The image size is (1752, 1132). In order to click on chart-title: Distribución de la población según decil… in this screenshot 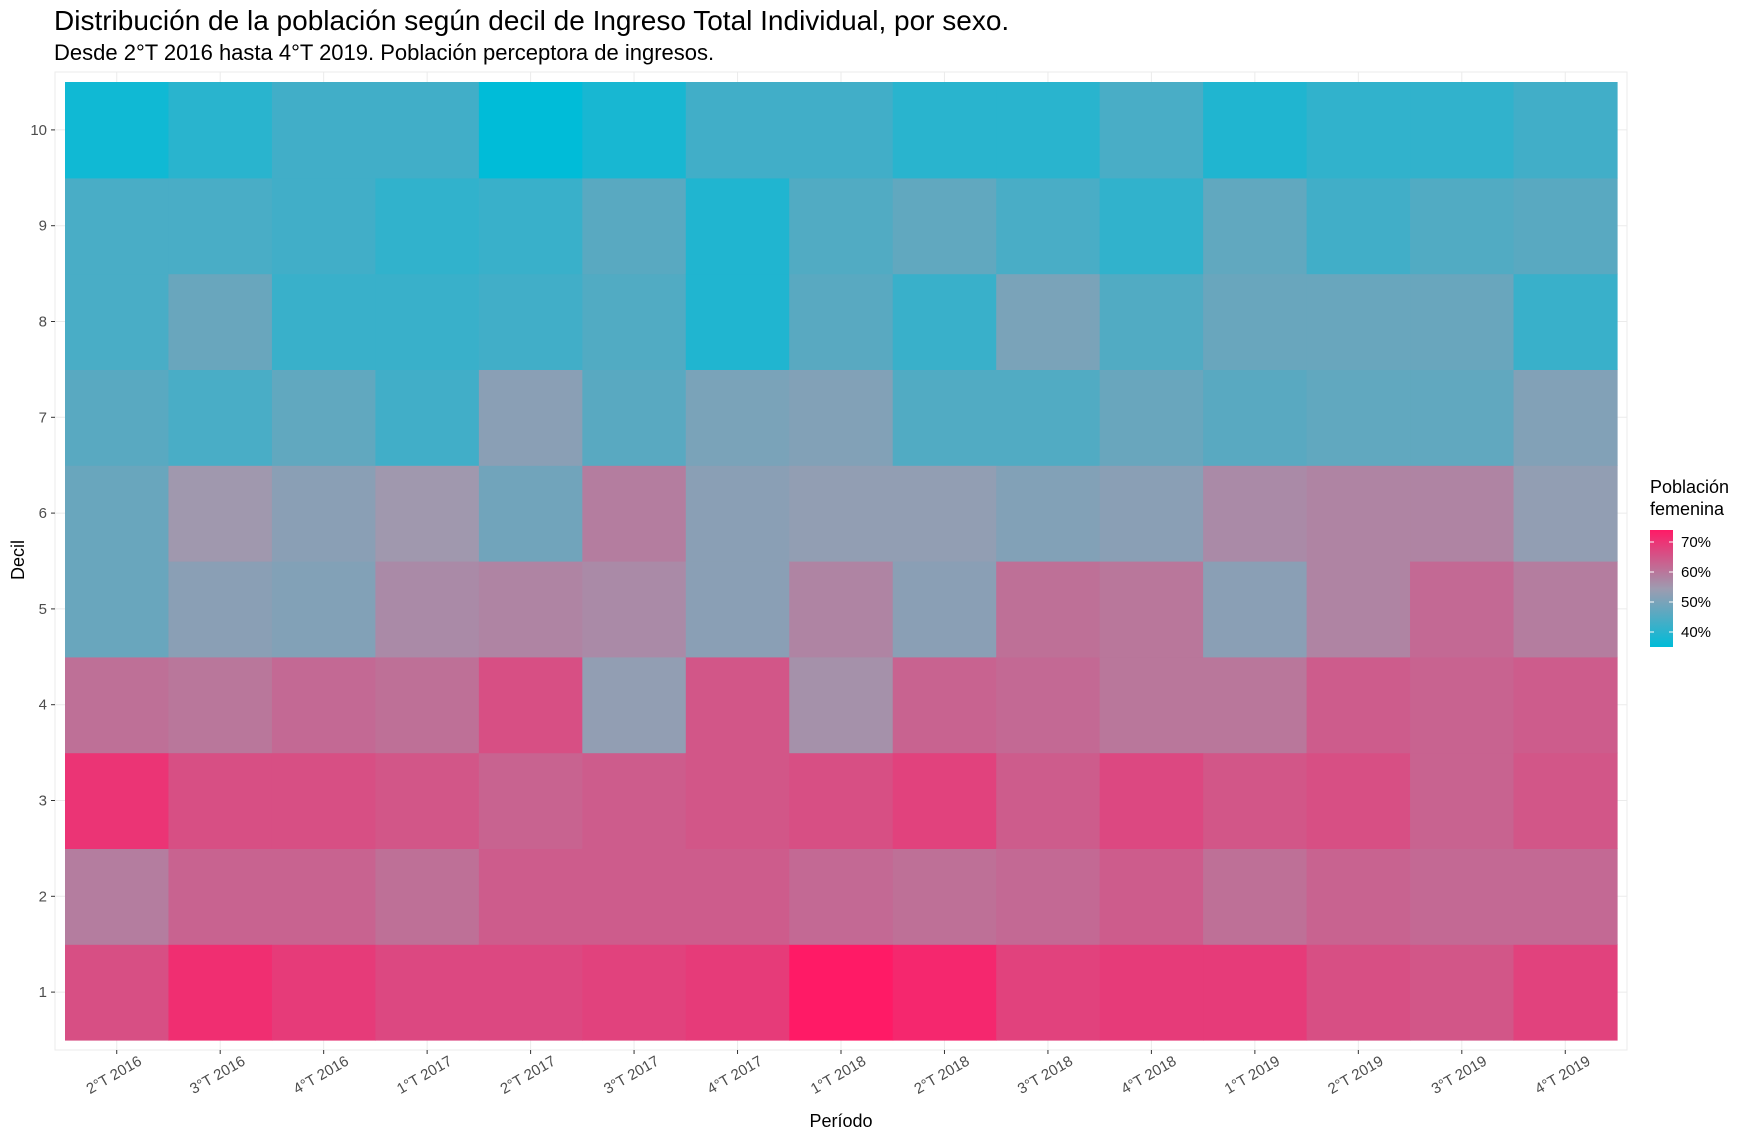, I will do `click(531, 20)`.